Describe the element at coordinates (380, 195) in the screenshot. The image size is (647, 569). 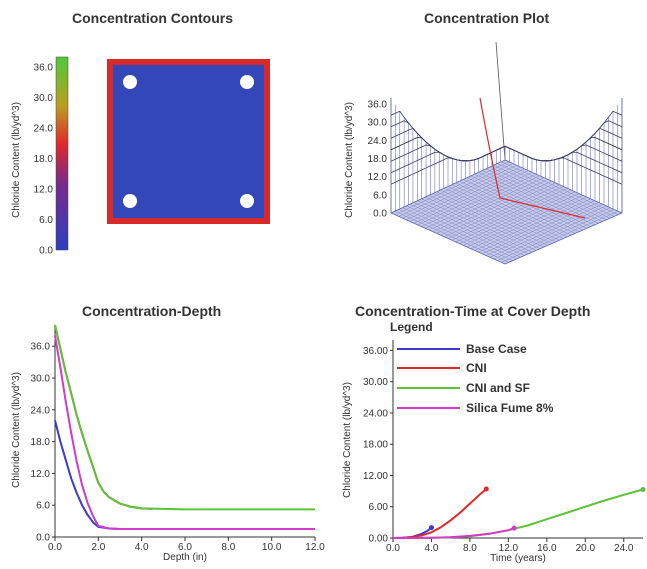
I see `plot-z-tick-label: 6.0` at that location.